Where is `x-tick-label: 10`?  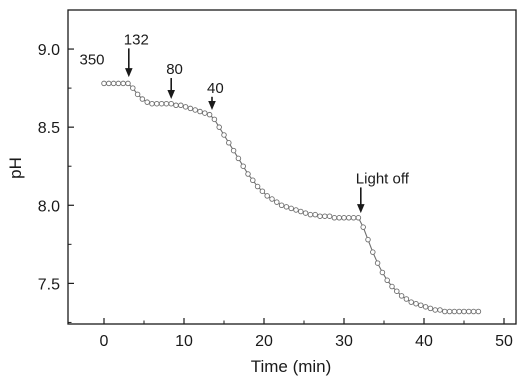 x-tick-label: 10 is located at coordinates (184, 341).